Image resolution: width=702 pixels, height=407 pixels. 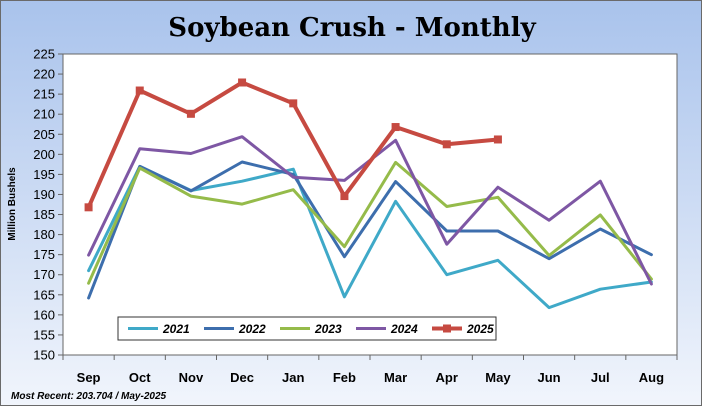 What do you see at coordinates (344, 377) in the screenshot?
I see `x-tick-label-feb: Feb` at bounding box center [344, 377].